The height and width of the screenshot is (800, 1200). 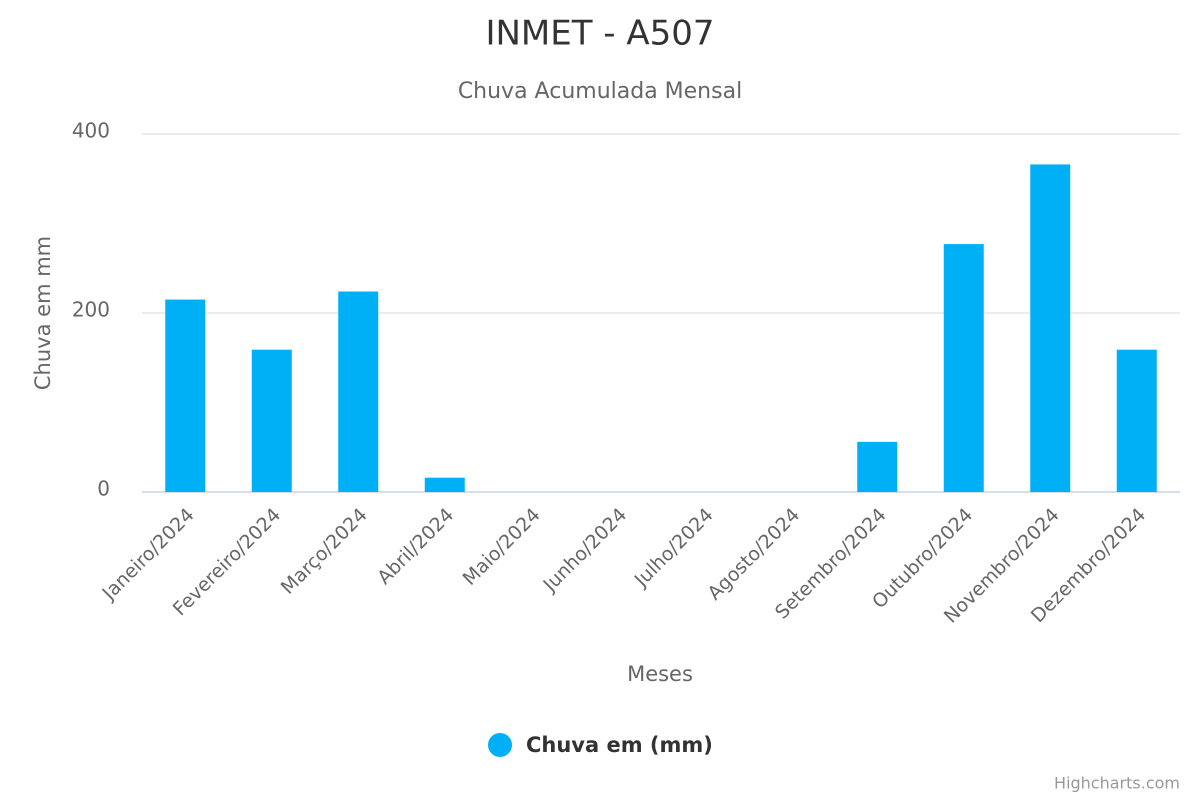 What do you see at coordinates (103, 489) in the screenshot?
I see `y-tick-label: 0` at bounding box center [103, 489].